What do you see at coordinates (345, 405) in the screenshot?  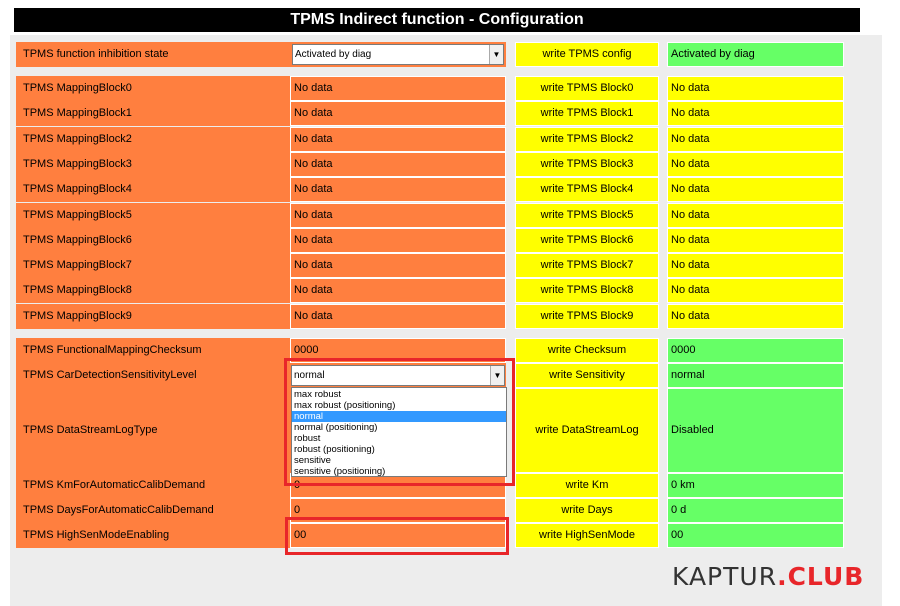 I see `dropdown-option: max robust (positioning)` at bounding box center [345, 405].